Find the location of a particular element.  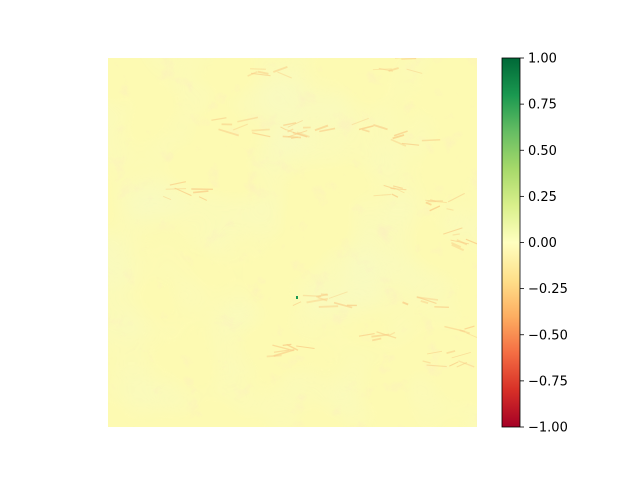

heatmap-peak-pixel is located at coordinates (297, 297).